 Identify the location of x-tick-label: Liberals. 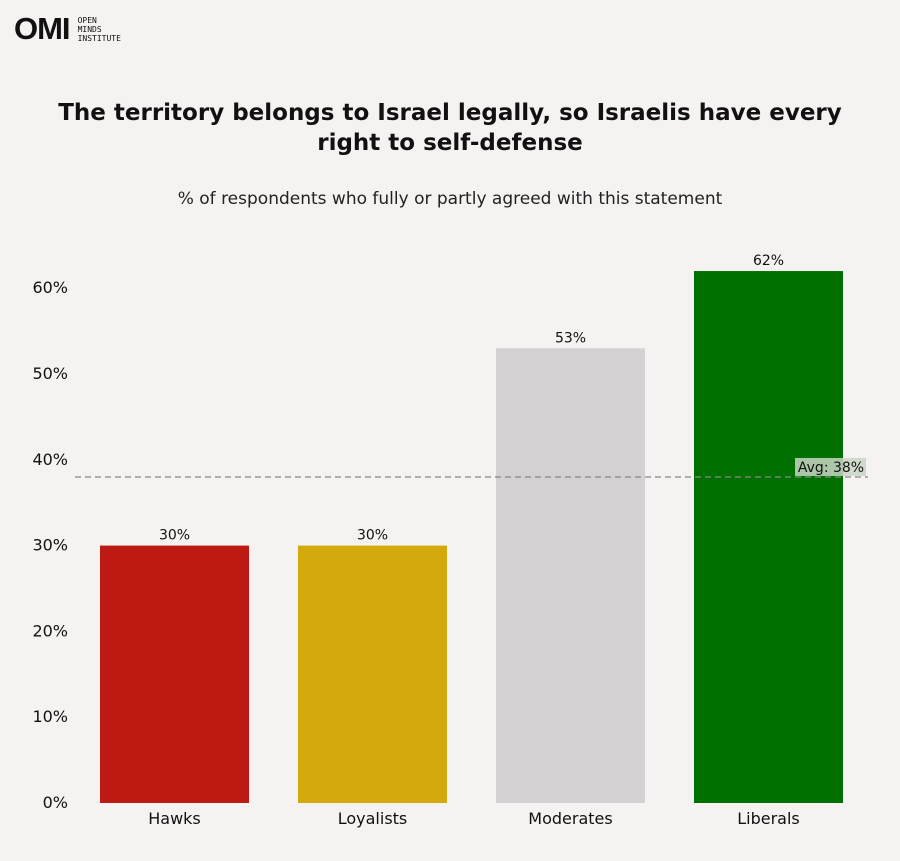
(768, 818).